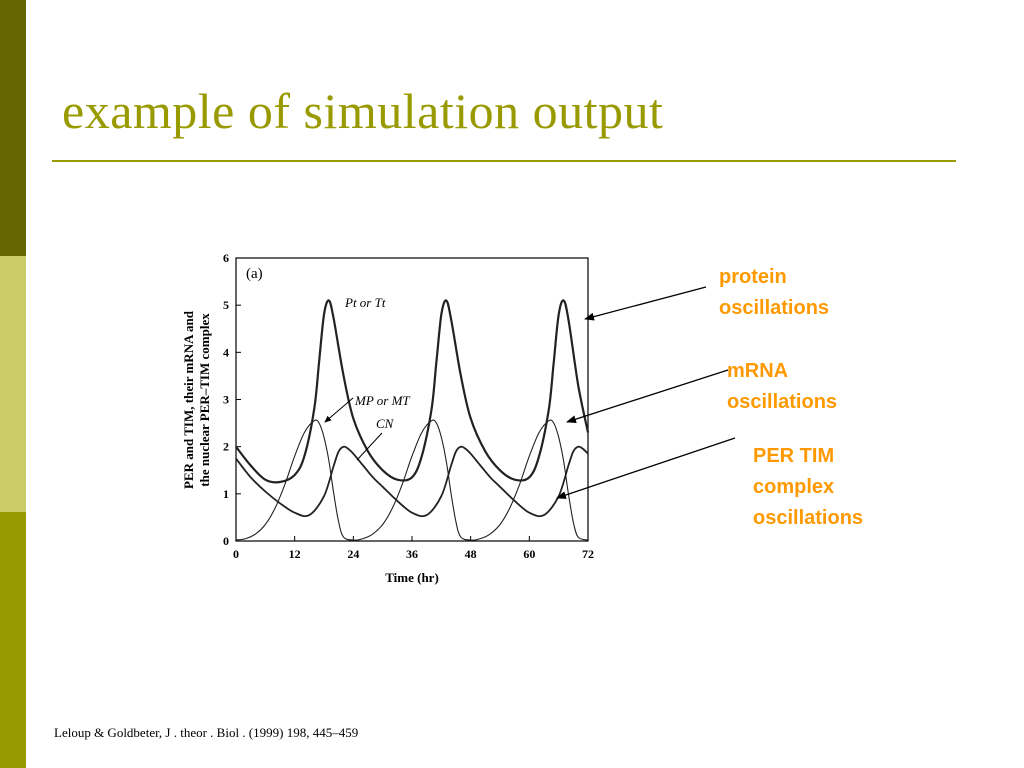  What do you see at coordinates (226, 258) in the screenshot?
I see `y-tick-label: 6` at bounding box center [226, 258].